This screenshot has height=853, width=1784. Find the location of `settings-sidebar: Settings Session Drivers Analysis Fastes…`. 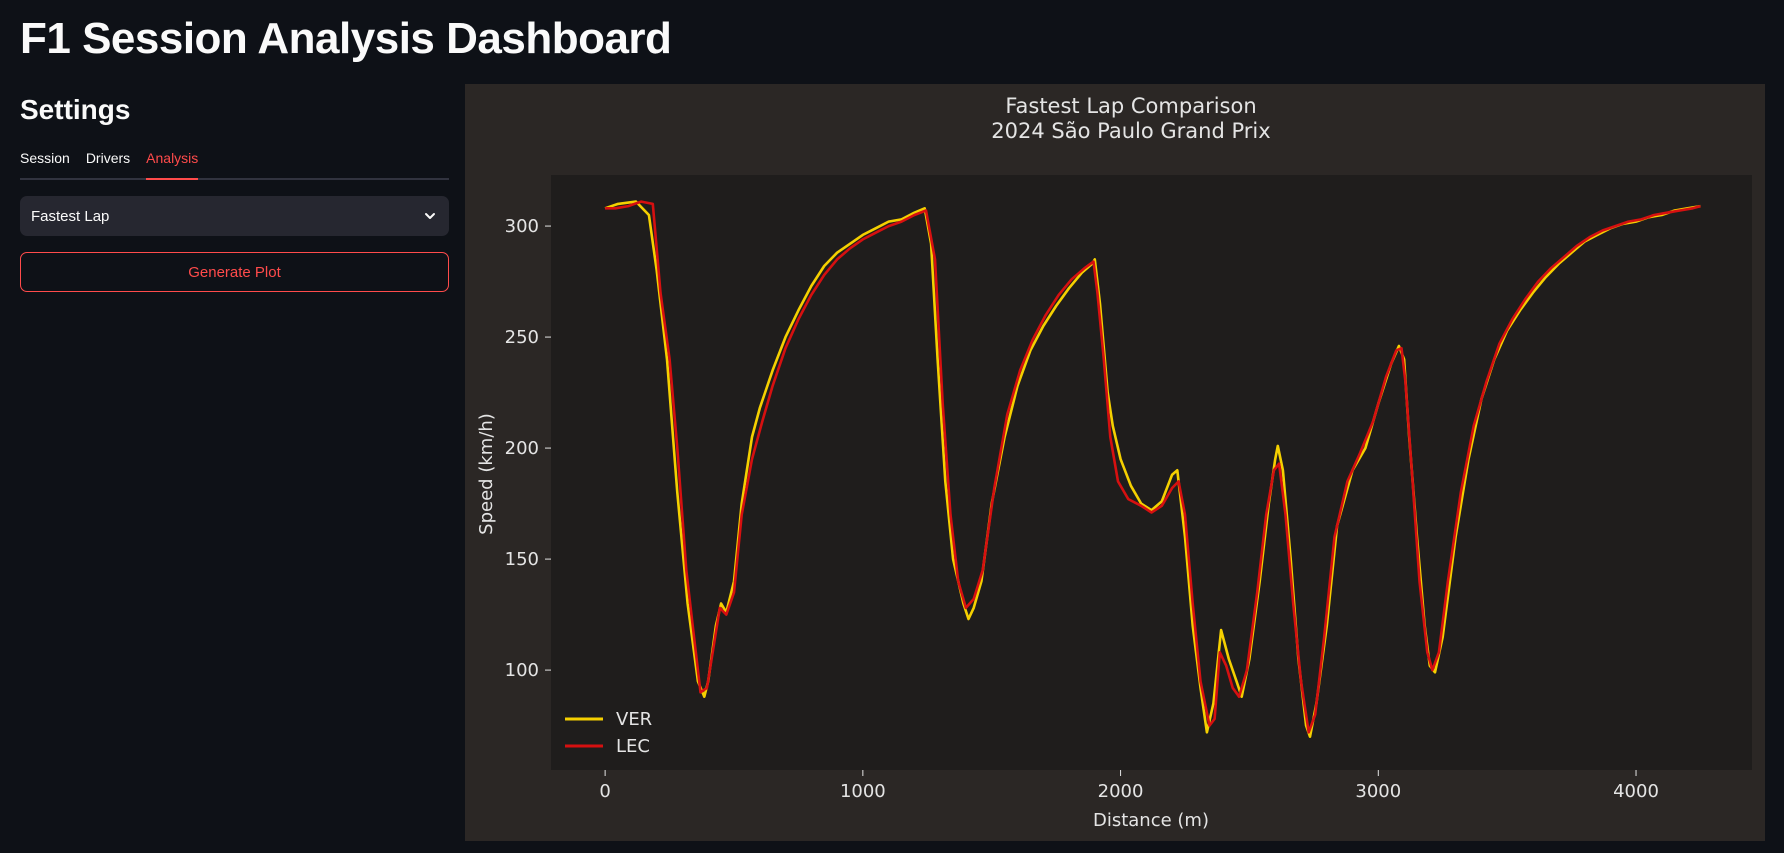

settings-sidebar: Settings Session Drivers Analysis Fastes… is located at coordinates (234, 188).